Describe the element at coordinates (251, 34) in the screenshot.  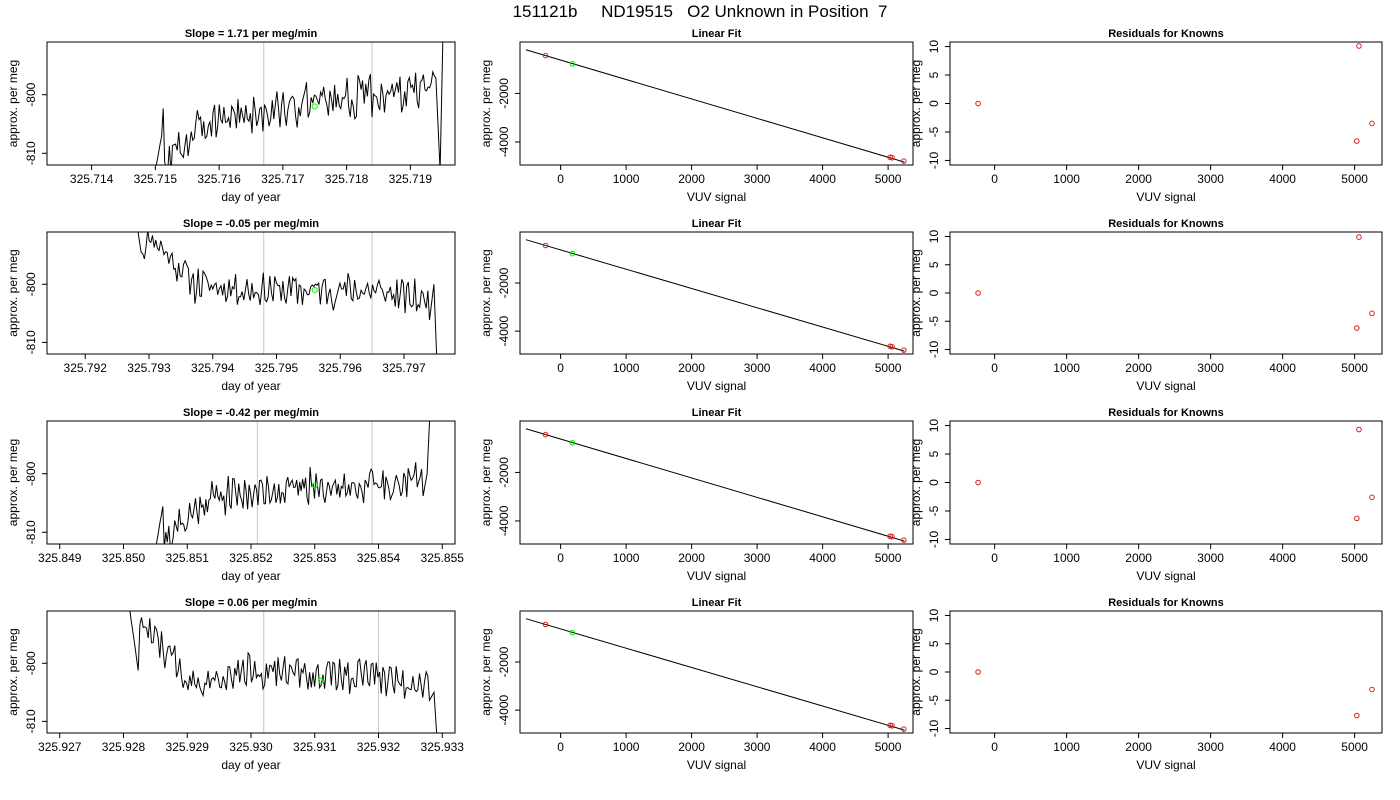
I see `panel-title: Slope = 1.71 per meg/min` at that location.